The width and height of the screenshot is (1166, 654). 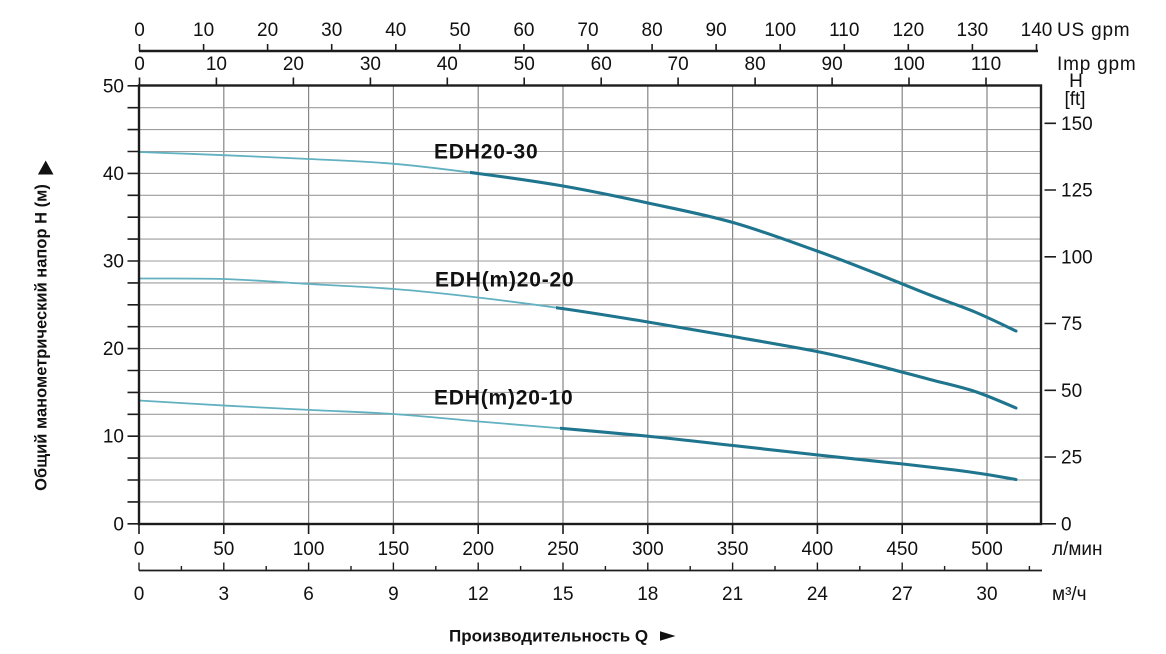 What do you see at coordinates (486, 152) in the screenshot?
I see `svg-text: EDH20-30` at bounding box center [486, 152].